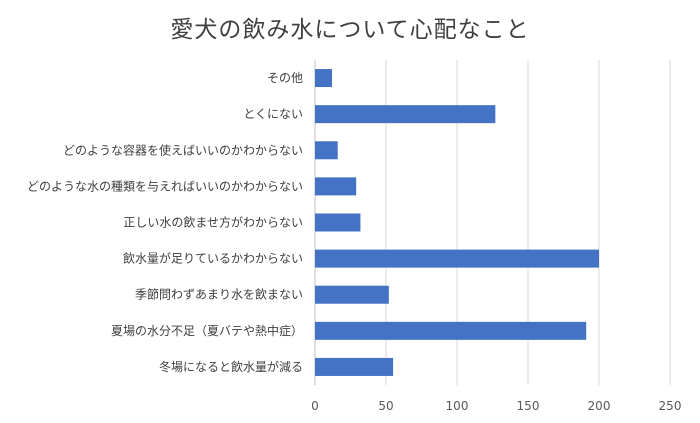  Describe the element at coordinates (599, 406) in the screenshot. I see `x-tick-label: 200` at that location.